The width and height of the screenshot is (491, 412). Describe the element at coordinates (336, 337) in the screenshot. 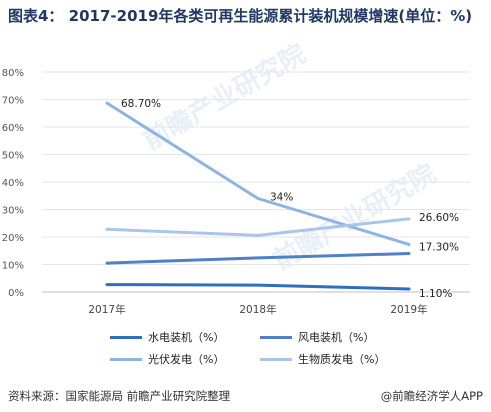

I see `legend-label: 风电装机（%）` at that location.